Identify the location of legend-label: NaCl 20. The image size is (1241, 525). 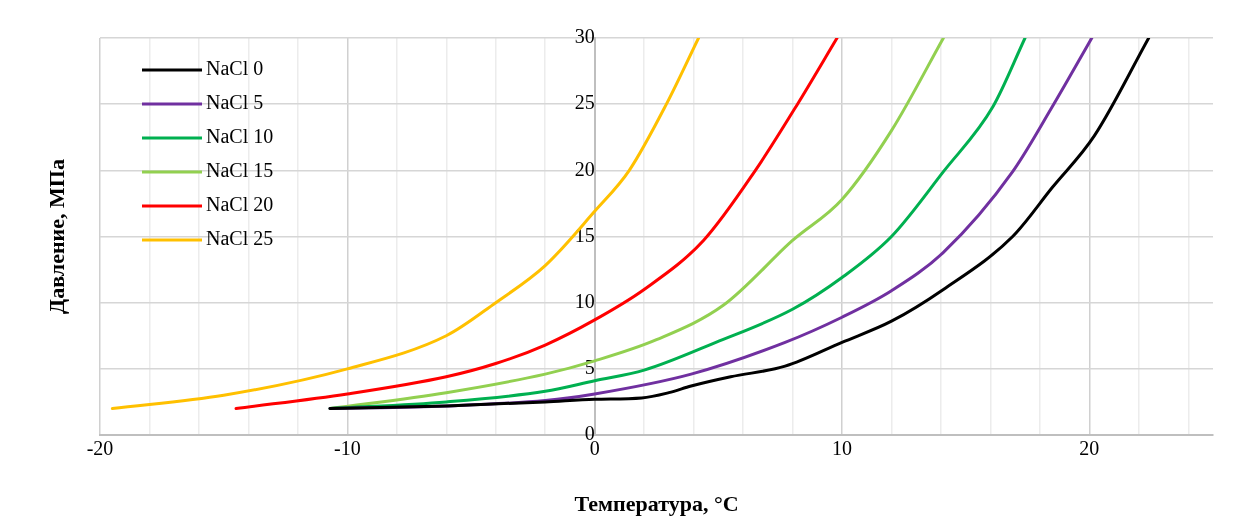
(240, 204).